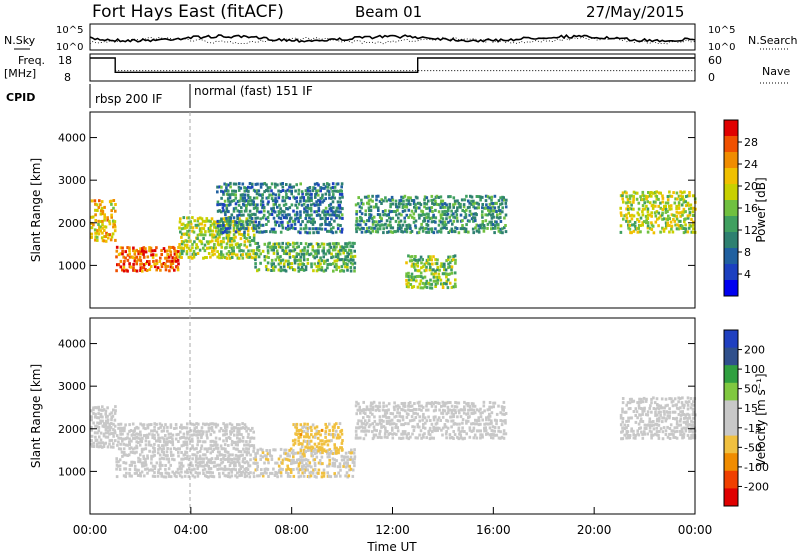 Image resolution: width=800 pixels, height=554 pixels. I want to click on x-tick-label: 16:00, so click(493, 530).